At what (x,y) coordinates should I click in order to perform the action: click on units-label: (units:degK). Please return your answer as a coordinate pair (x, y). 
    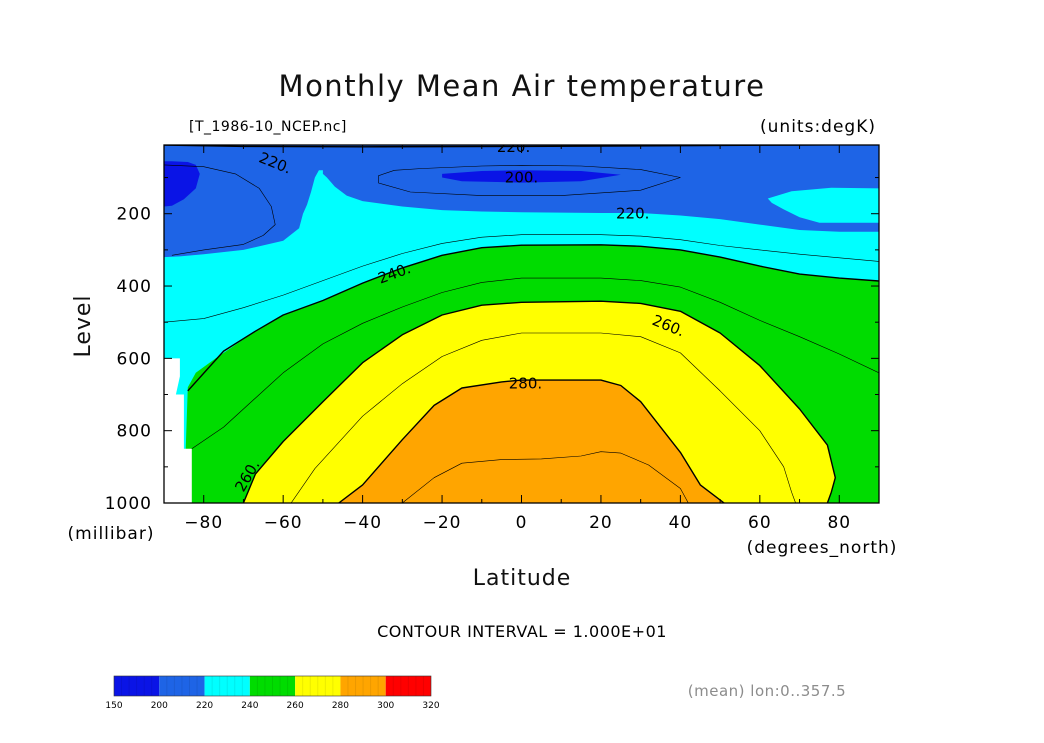
    Looking at the image, I should click on (818, 127).